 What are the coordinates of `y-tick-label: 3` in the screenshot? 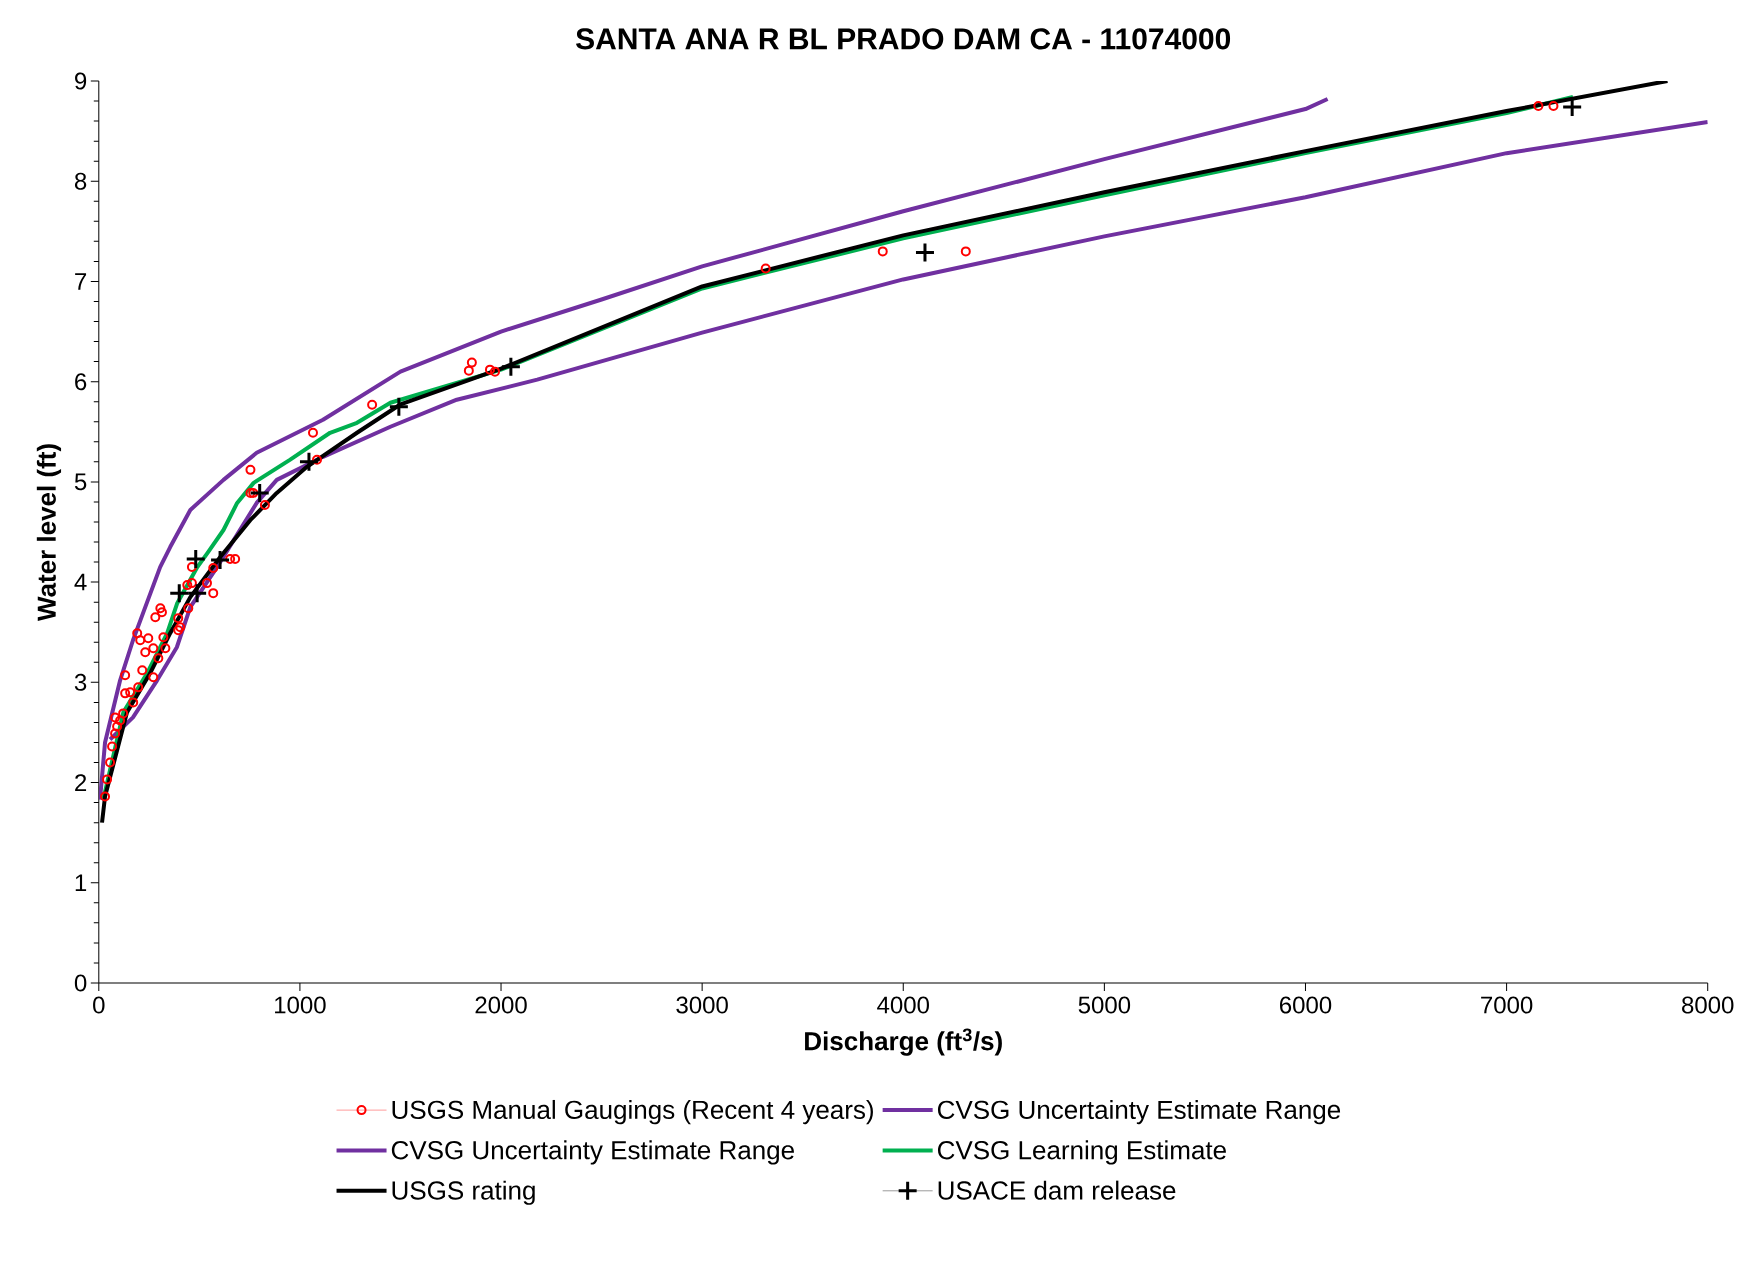 It's located at (80, 682).